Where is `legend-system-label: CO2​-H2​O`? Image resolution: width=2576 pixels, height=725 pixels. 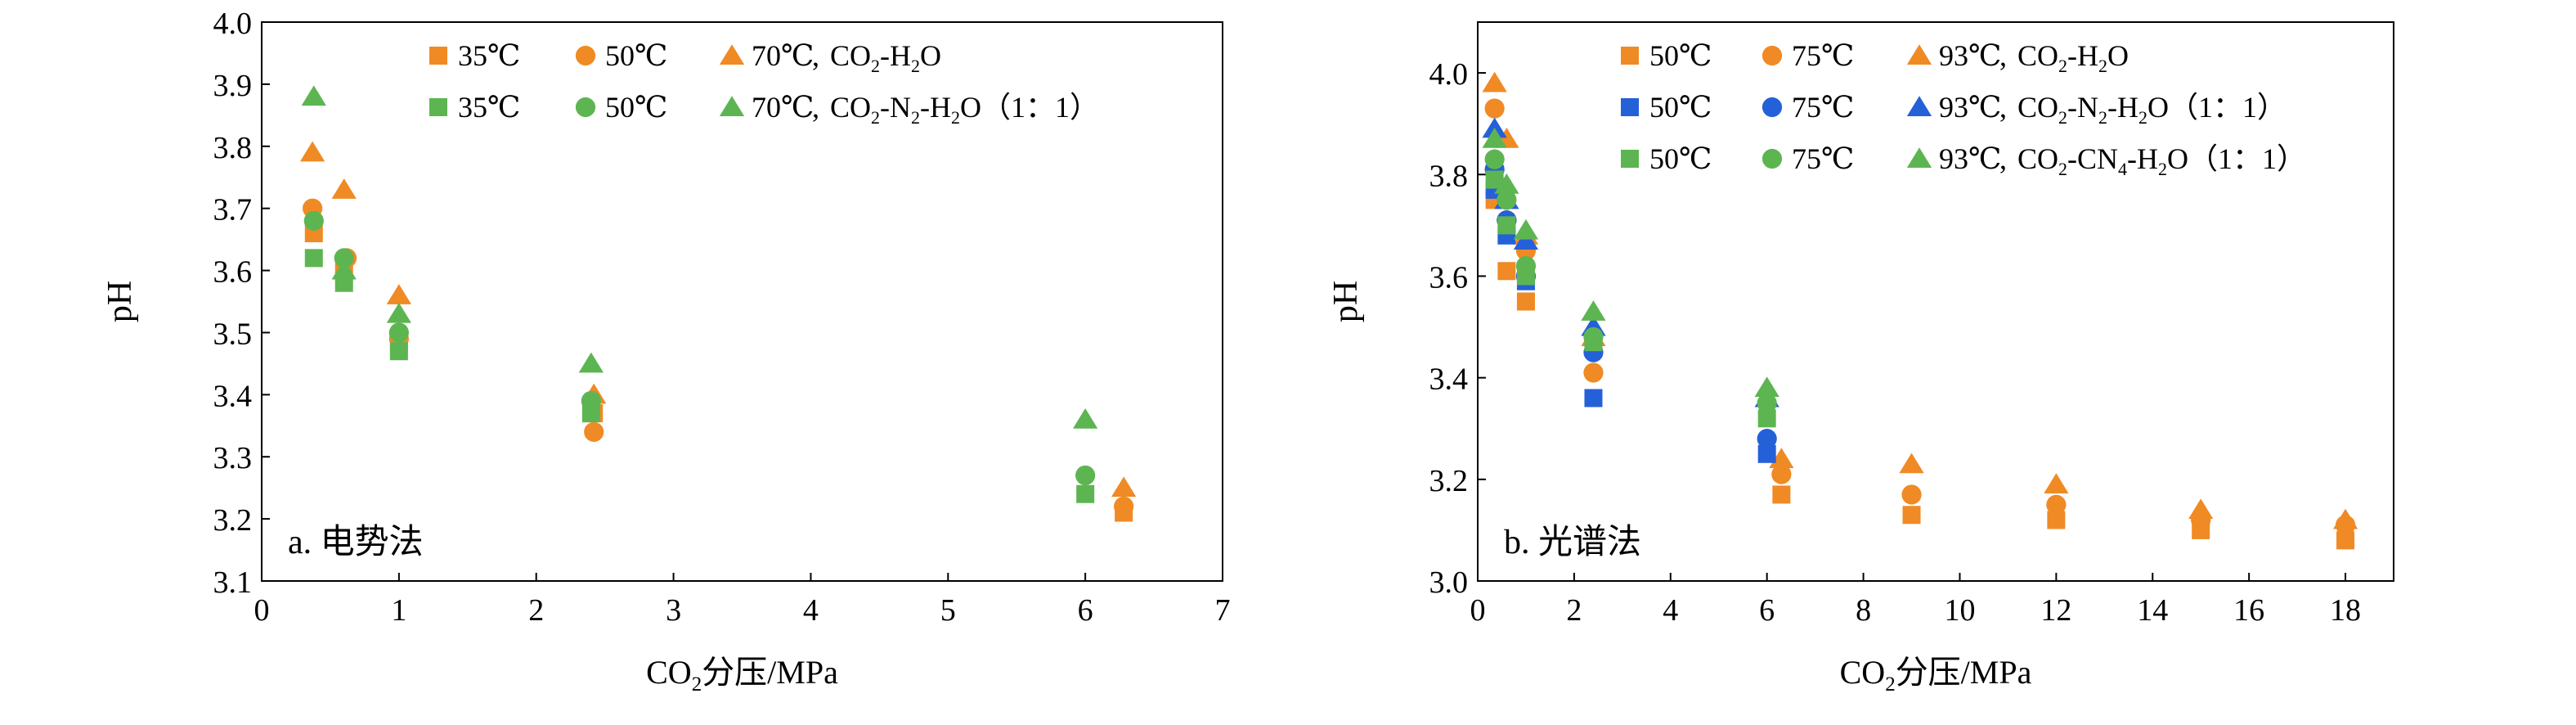 legend-system-label: CO2​-H2​O is located at coordinates (885, 58).